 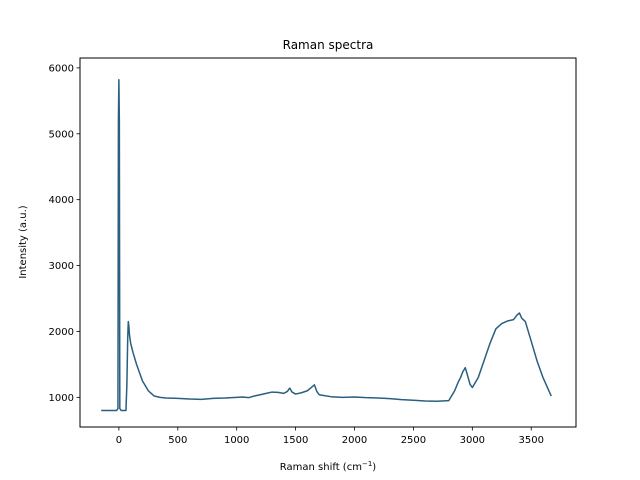 What do you see at coordinates (61, 68) in the screenshot?
I see `y-tick-label: 6000` at bounding box center [61, 68].